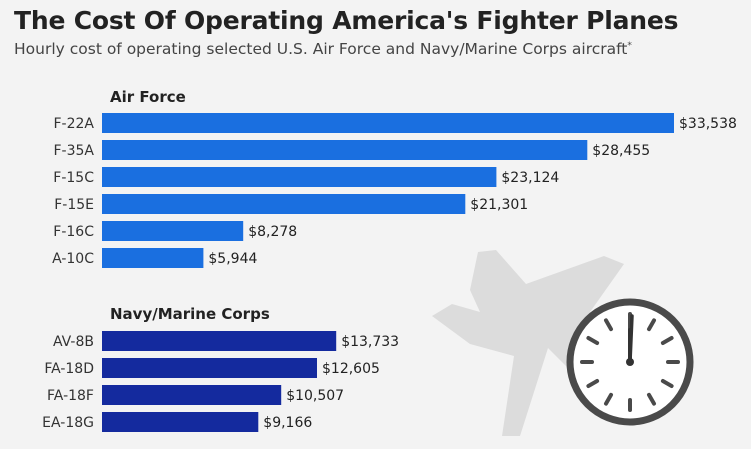 The height and width of the screenshot is (449, 751). Describe the element at coordinates (370, 342) in the screenshot. I see `value-label: $13,733` at that location.